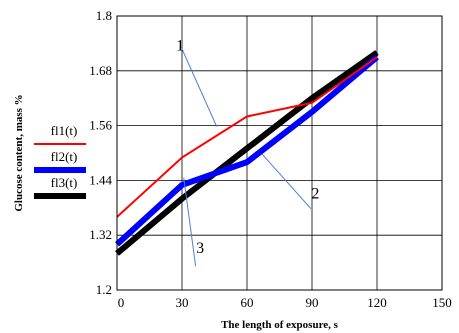 The height and width of the screenshot is (333, 459). What do you see at coordinates (100, 70) in the screenshot?
I see `y-tick-label: 1.68` at bounding box center [100, 70].